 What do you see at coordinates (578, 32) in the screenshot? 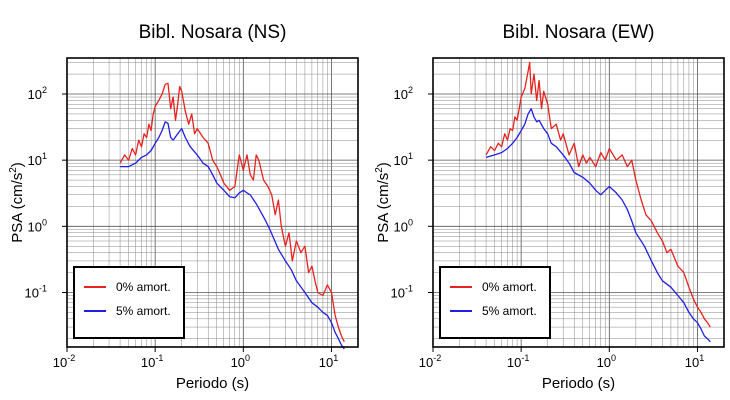
I see `chart-title: Bibl. Nosara (EW)` at bounding box center [578, 32].